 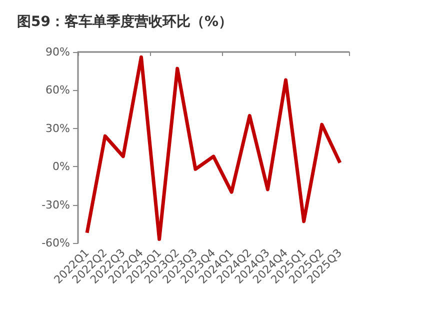 What do you see at coordinates (61, 167) in the screenshot?
I see `y-tick-label: 0%` at bounding box center [61, 167].